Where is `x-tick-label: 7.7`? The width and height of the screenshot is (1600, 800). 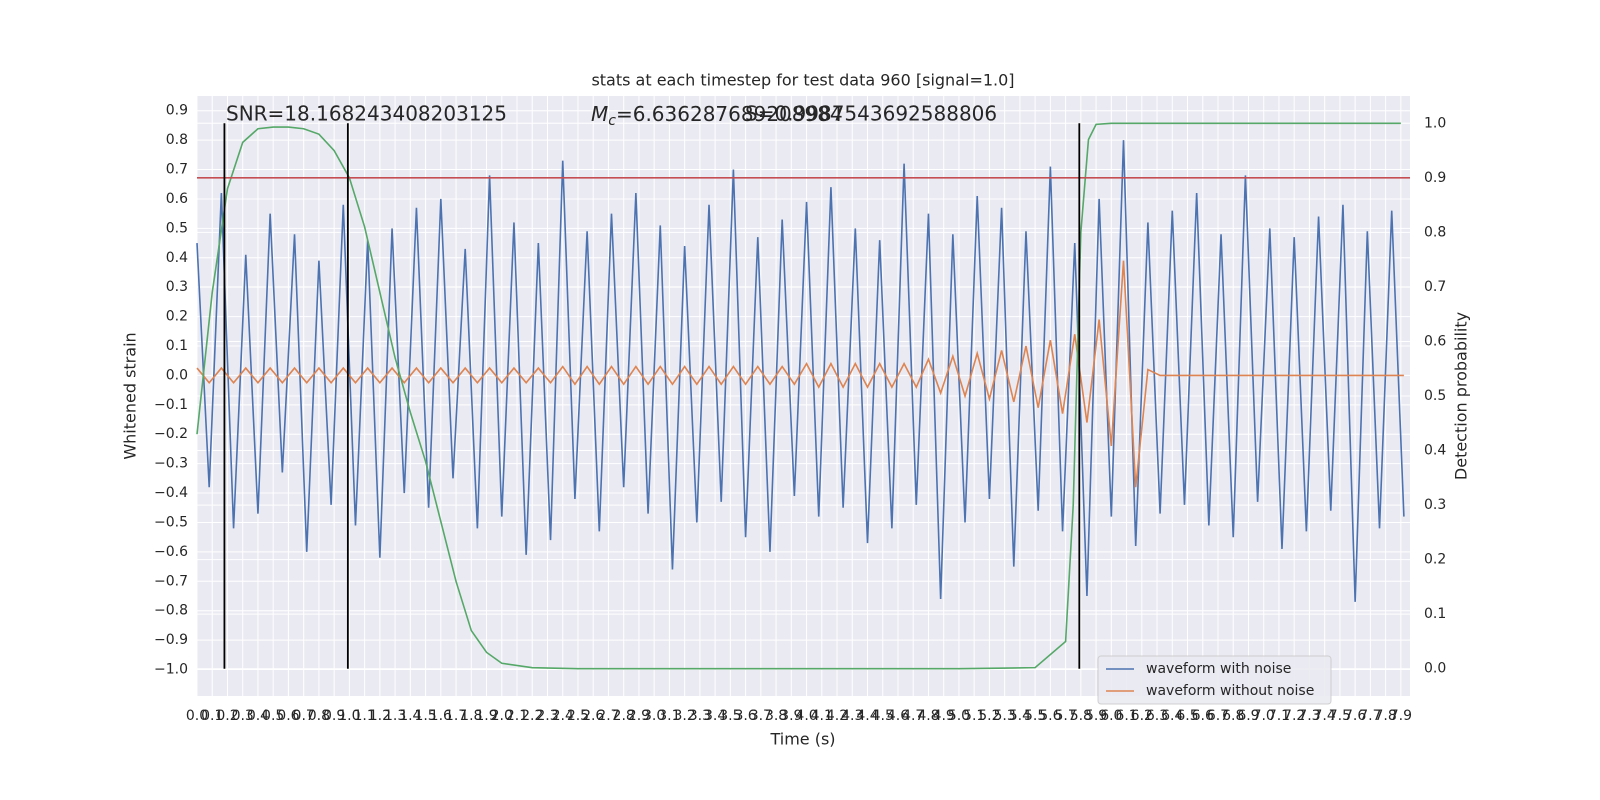
x-tick-label: 7.7 is located at coordinates (1370, 716).